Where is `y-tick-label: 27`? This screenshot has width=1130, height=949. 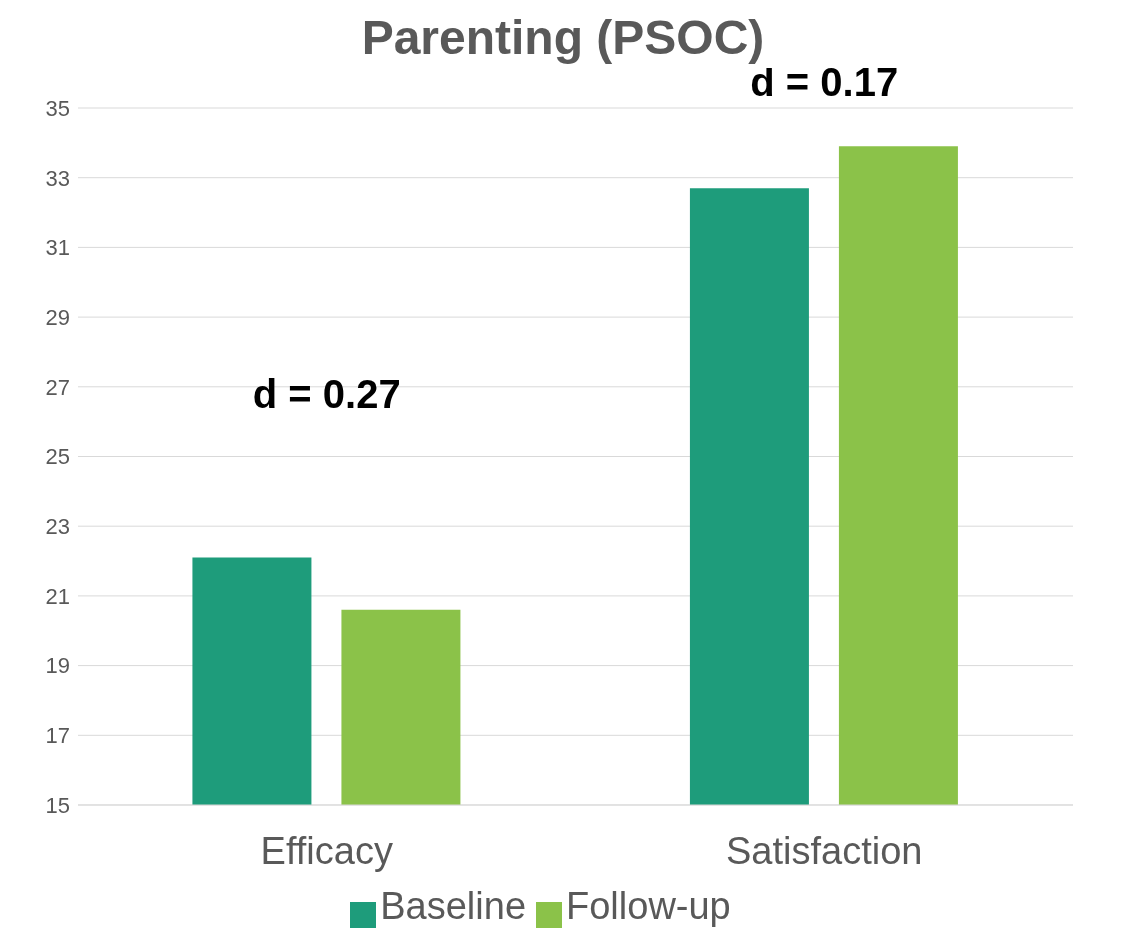 y-tick-label: 27 is located at coordinates (57, 387).